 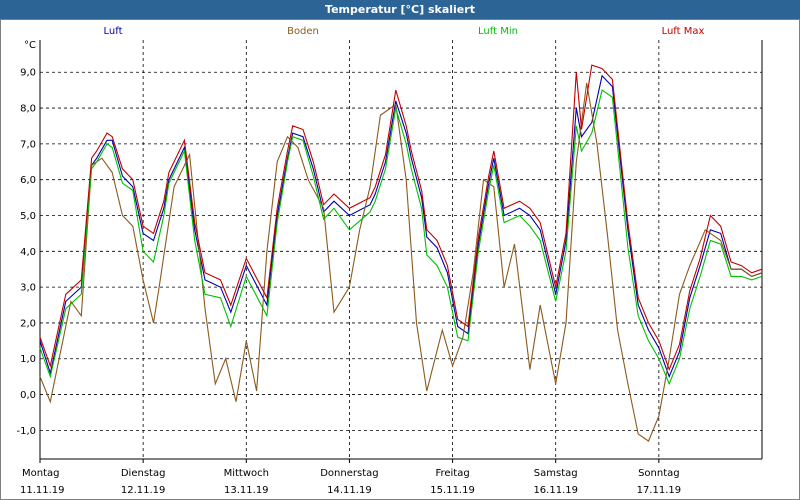 What do you see at coordinates (349, 490) in the screenshot?
I see `x-tick-date: 14.11.19` at bounding box center [349, 490].